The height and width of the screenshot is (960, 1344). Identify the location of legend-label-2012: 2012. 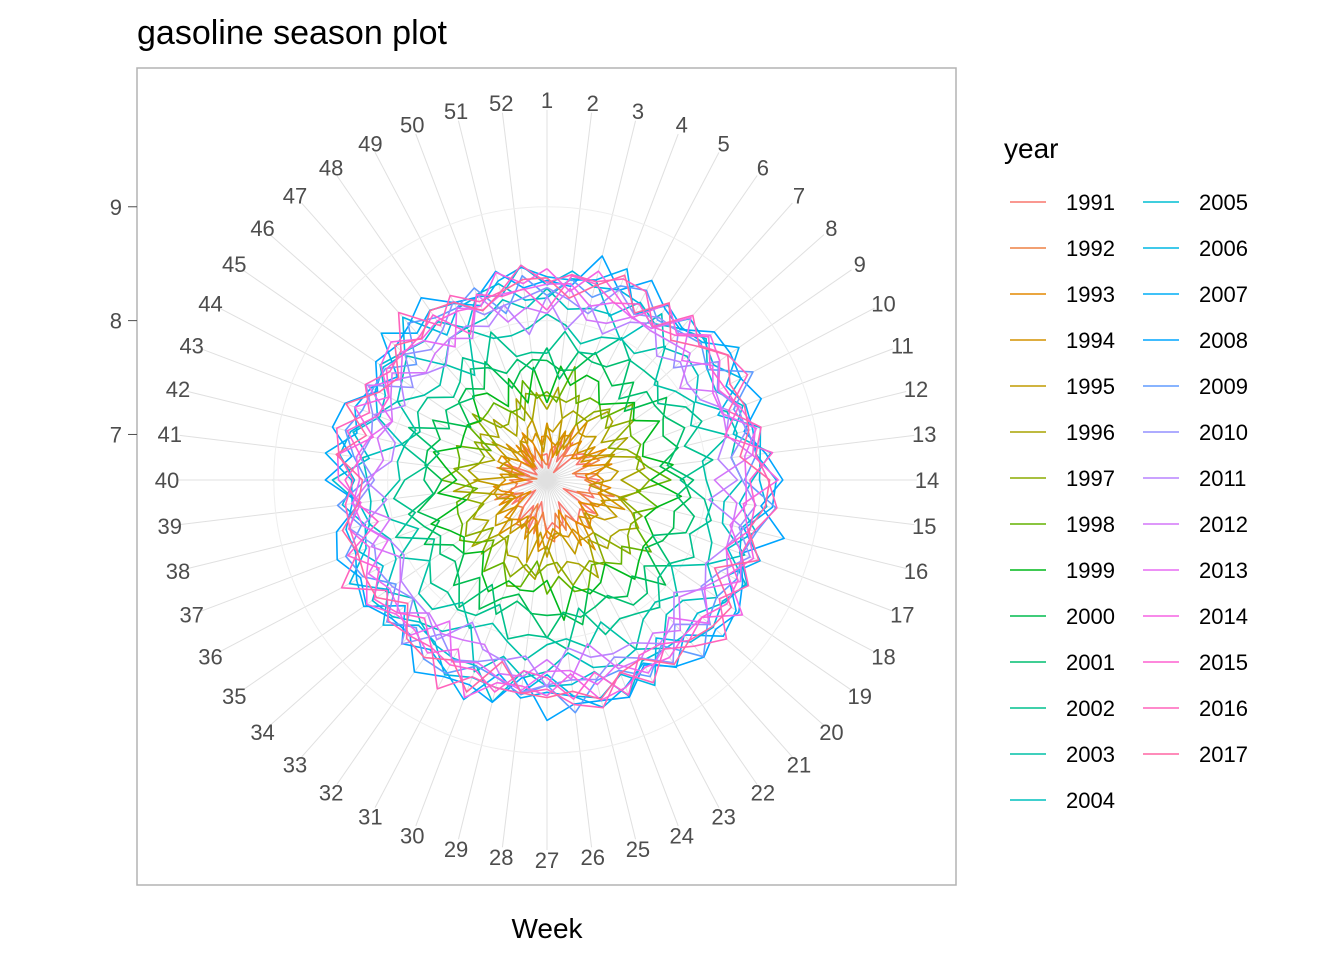
(1223, 524).